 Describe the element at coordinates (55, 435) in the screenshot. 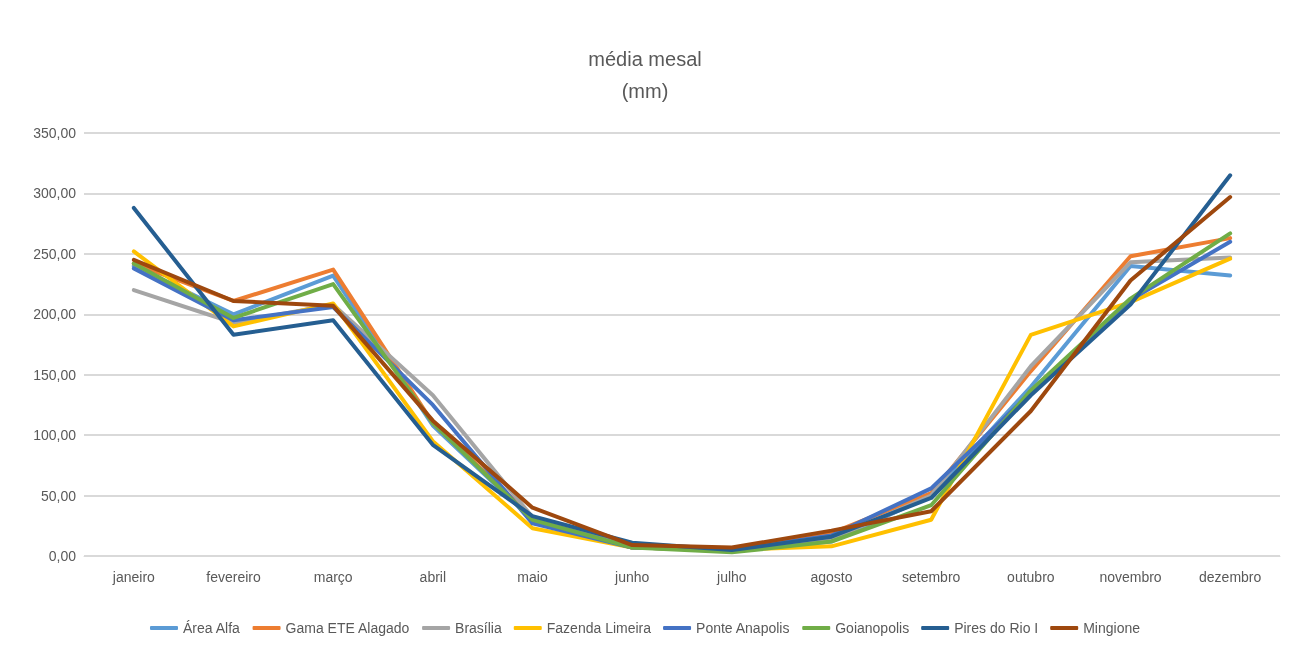

I see `y-tick-label: 100,00` at that location.